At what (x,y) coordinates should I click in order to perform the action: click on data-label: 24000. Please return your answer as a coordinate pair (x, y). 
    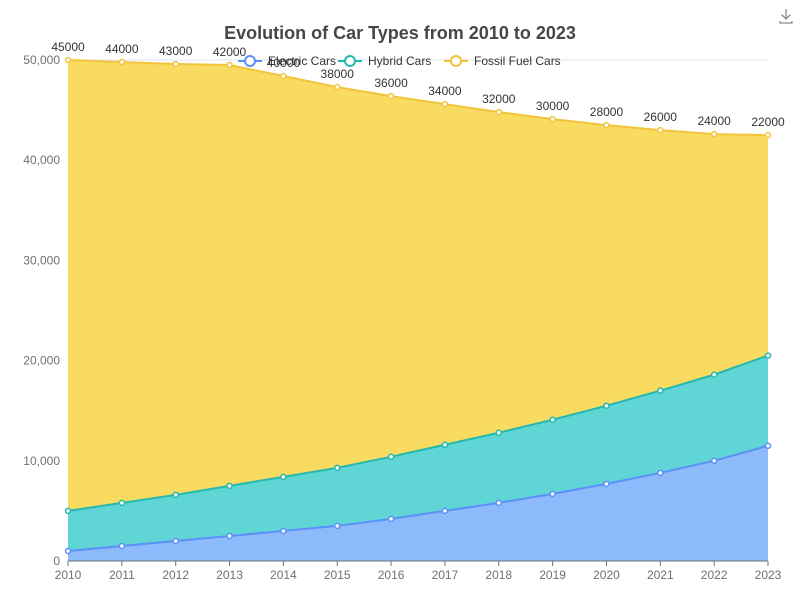
    Looking at the image, I should click on (714, 121).